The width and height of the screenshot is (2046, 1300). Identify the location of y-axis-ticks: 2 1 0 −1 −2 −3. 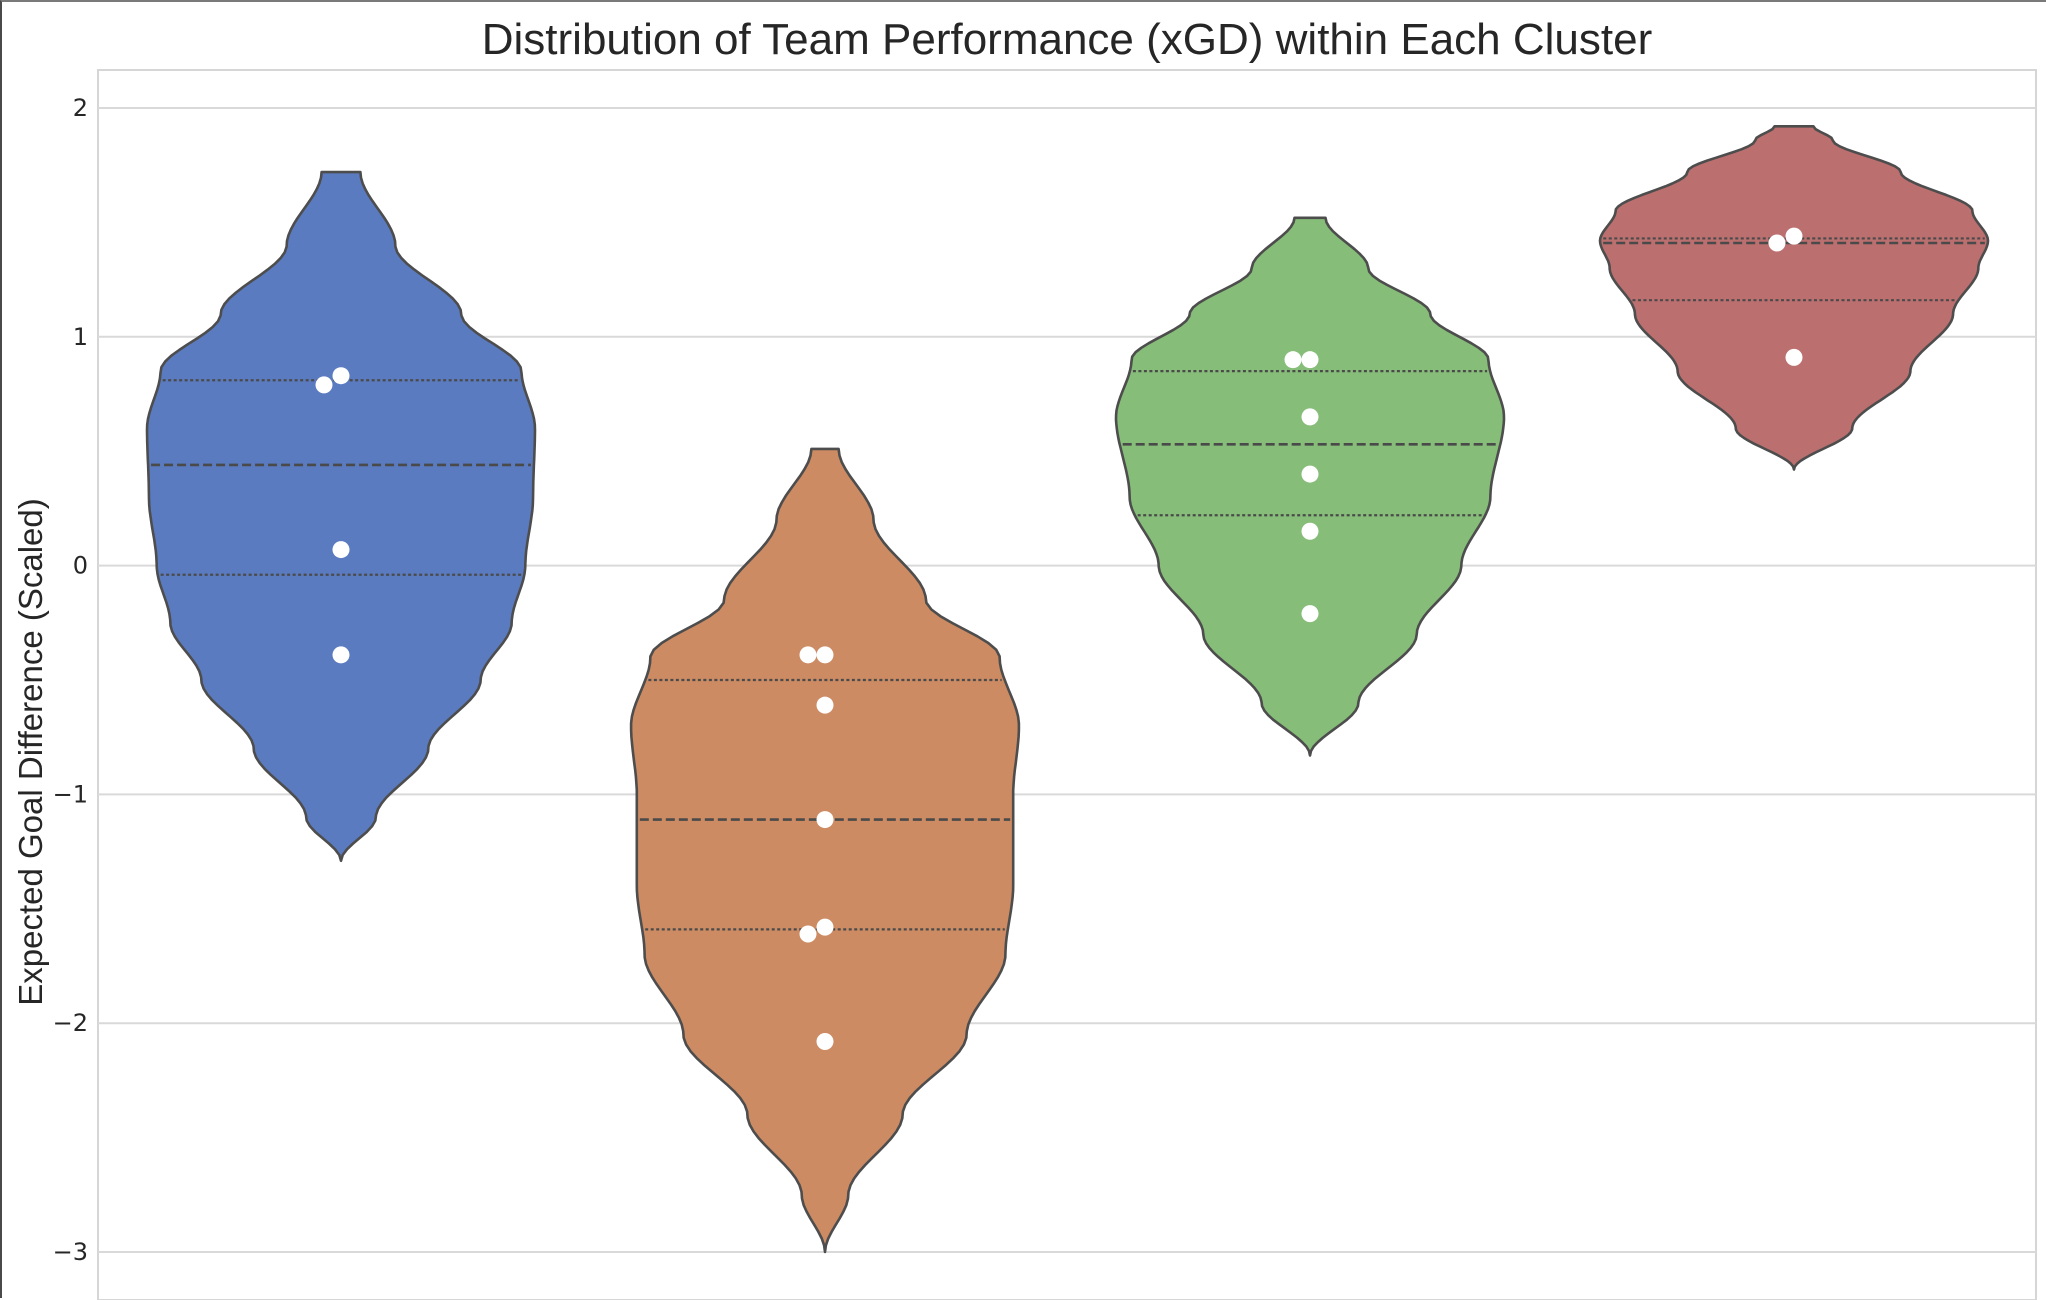
(70, 680).